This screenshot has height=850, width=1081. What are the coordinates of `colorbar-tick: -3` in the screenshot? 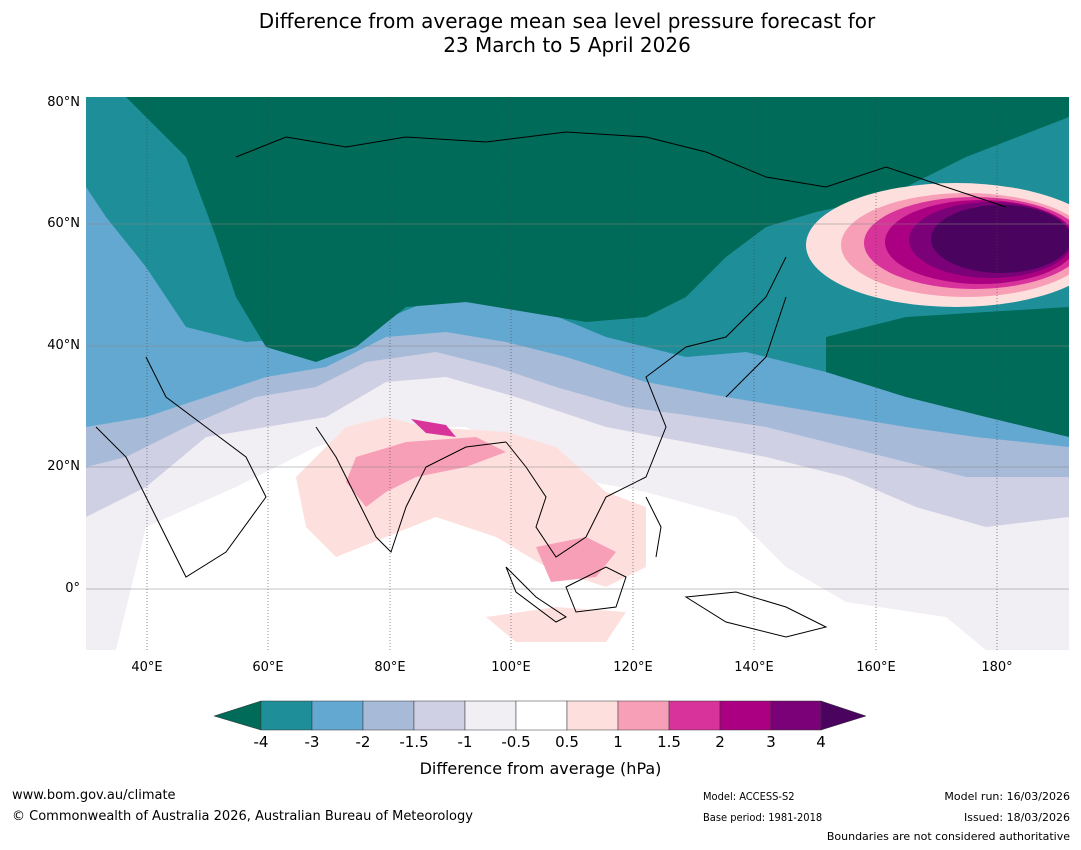 It's located at (312, 742).